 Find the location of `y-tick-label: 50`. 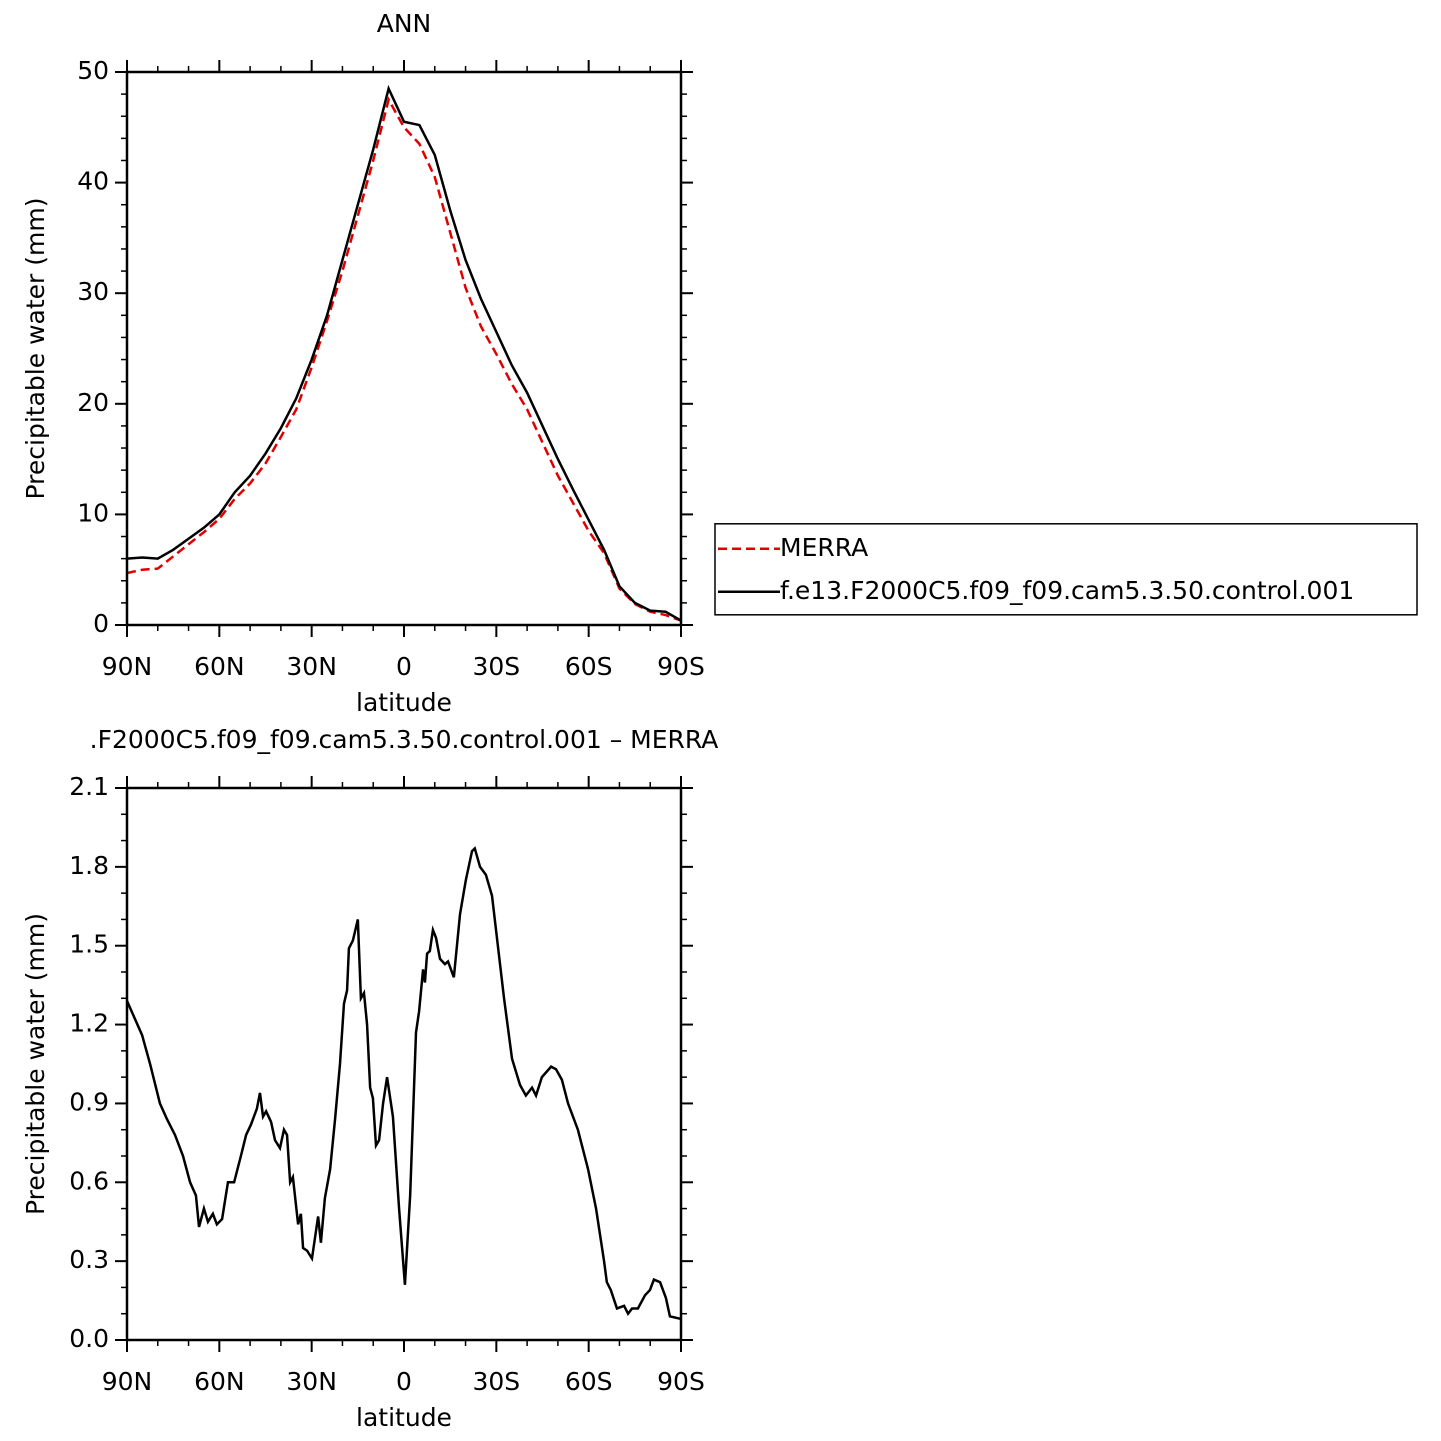

y-tick-label: 50 is located at coordinates (93, 70).